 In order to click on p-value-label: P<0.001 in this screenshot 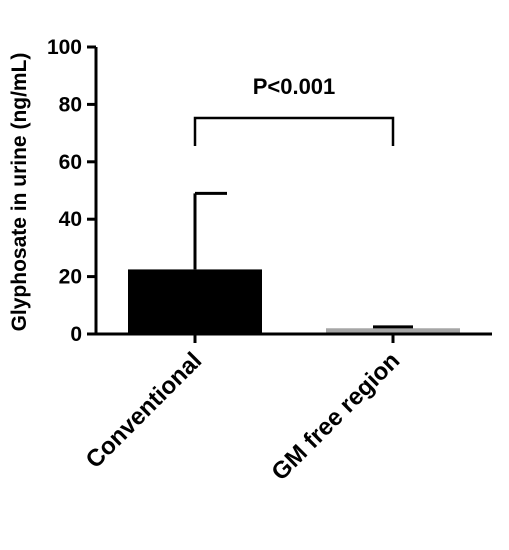, I will do `click(294, 86)`.